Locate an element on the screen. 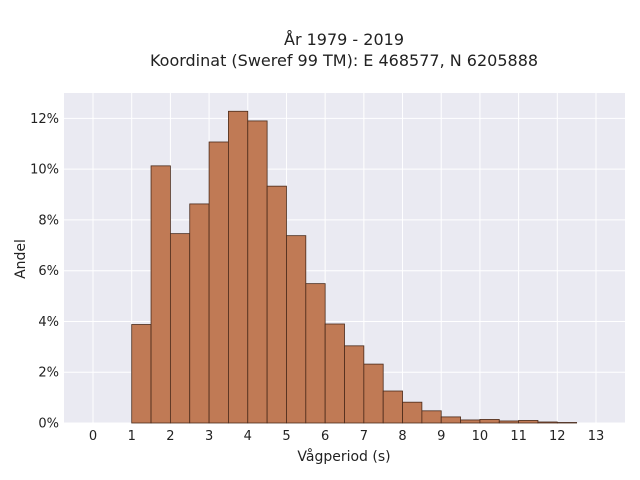 The width and height of the screenshot is (640, 480). y-tick-label: 6% is located at coordinates (48, 271).